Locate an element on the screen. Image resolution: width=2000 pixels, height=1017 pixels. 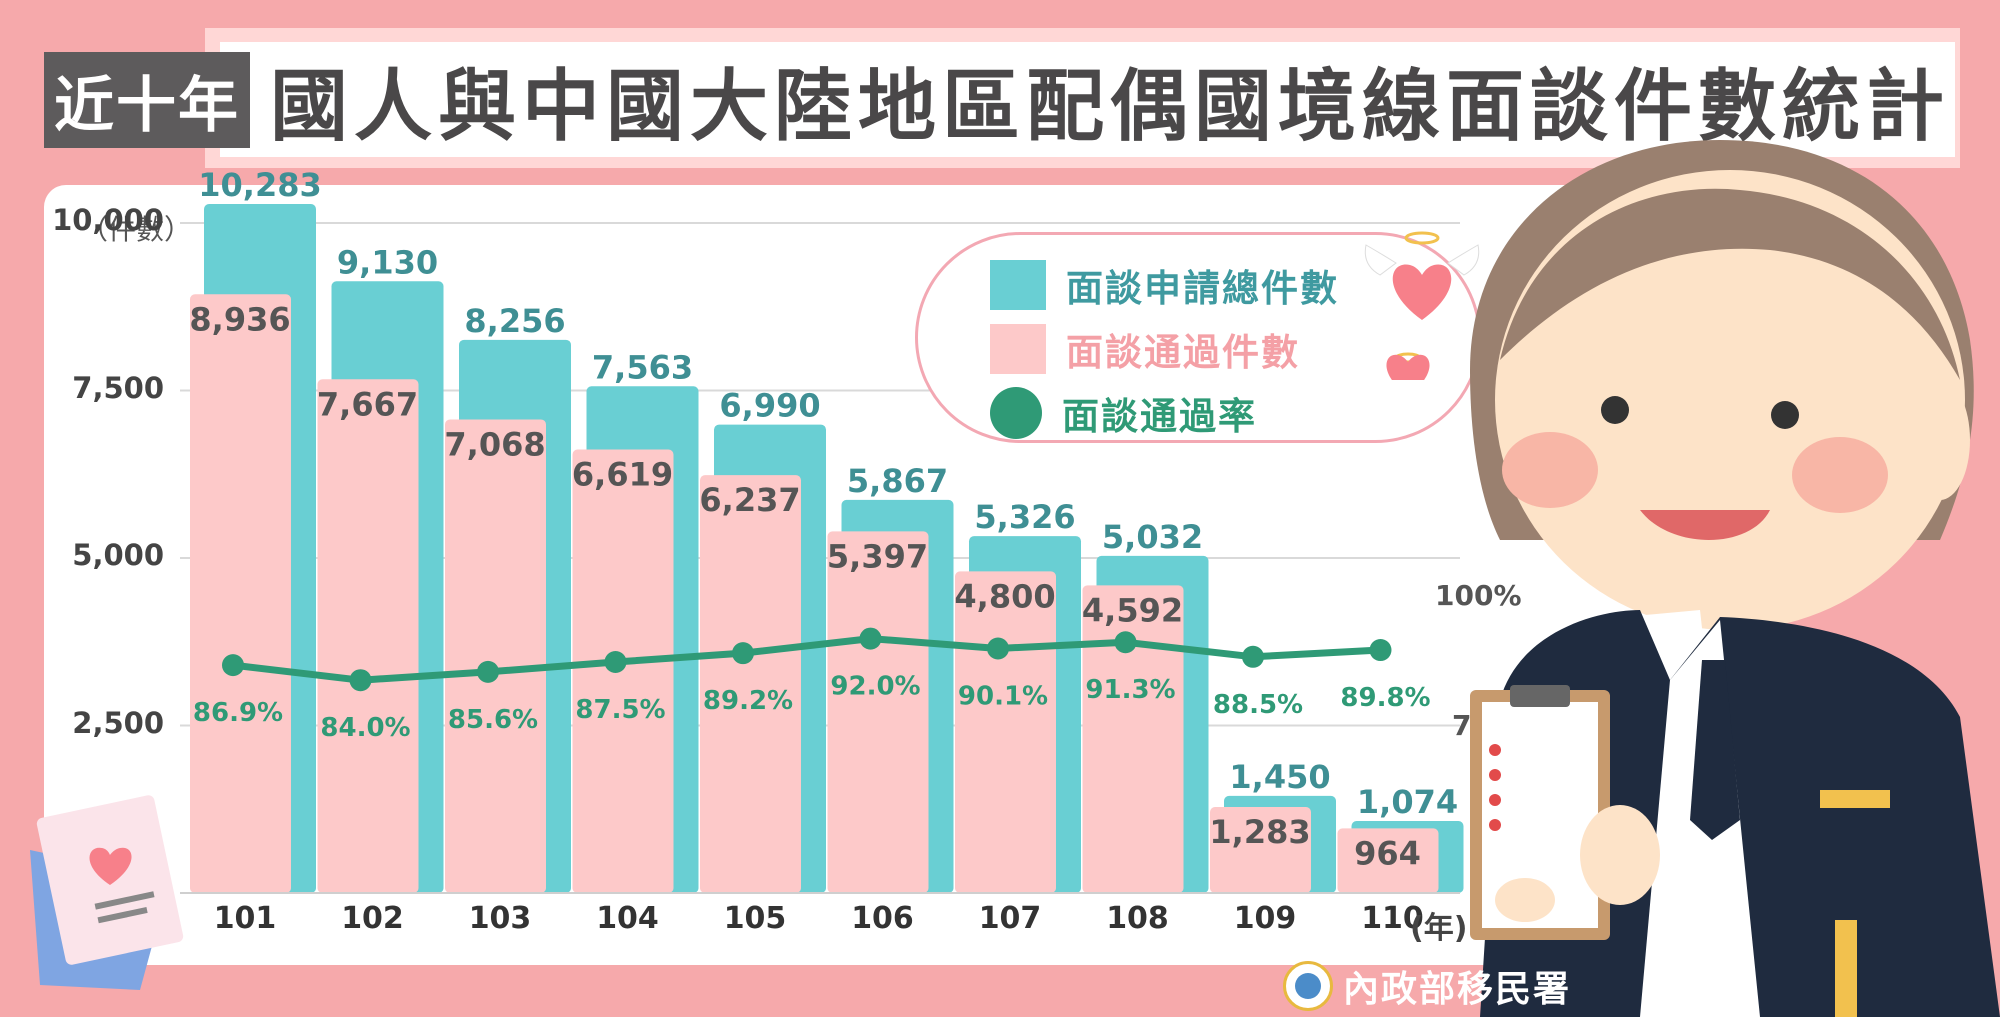
passed-value-label: 4,592 is located at coordinates (1132, 610).